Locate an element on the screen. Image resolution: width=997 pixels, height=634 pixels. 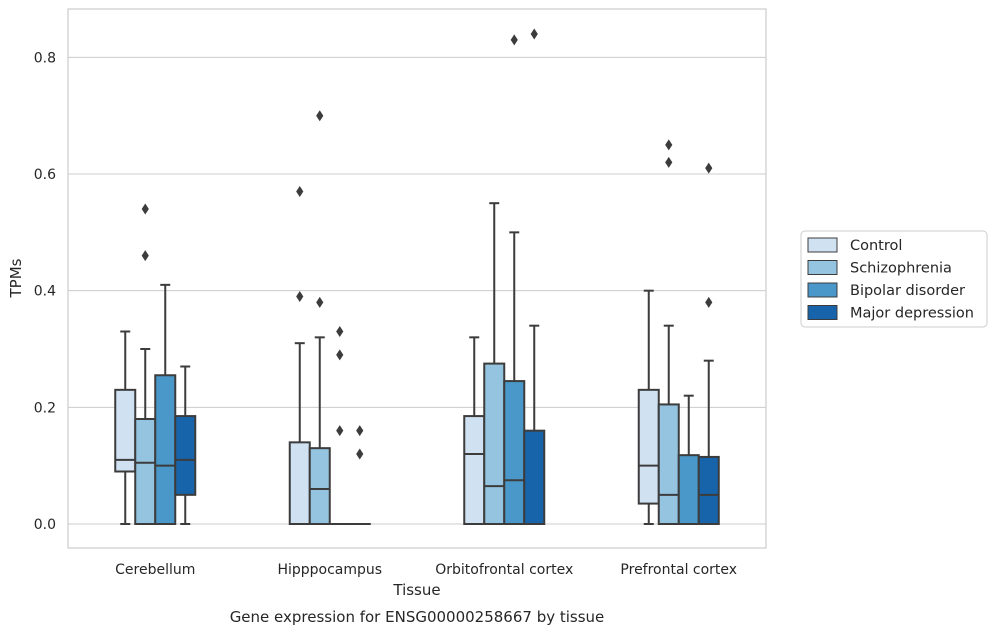
y-tick-label: 0.8 is located at coordinates (45, 58).